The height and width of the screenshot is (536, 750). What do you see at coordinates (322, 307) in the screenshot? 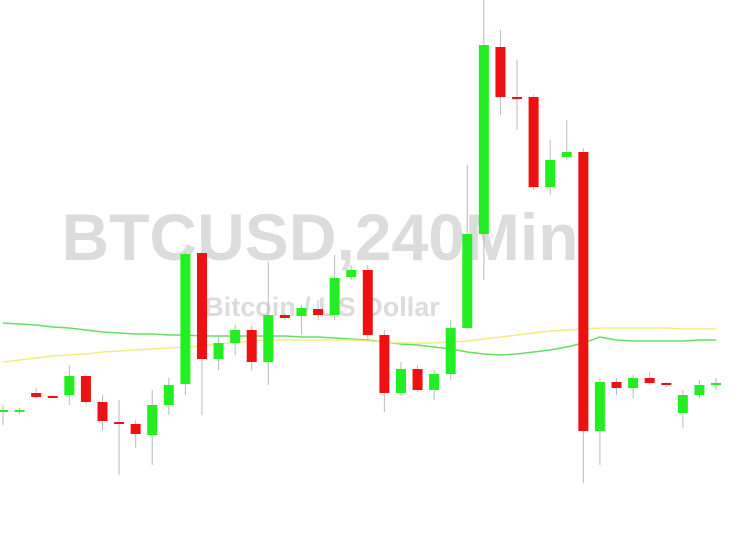
I see `watermark-subtitle: Bitcoin / US Dollar` at bounding box center [322, 307].